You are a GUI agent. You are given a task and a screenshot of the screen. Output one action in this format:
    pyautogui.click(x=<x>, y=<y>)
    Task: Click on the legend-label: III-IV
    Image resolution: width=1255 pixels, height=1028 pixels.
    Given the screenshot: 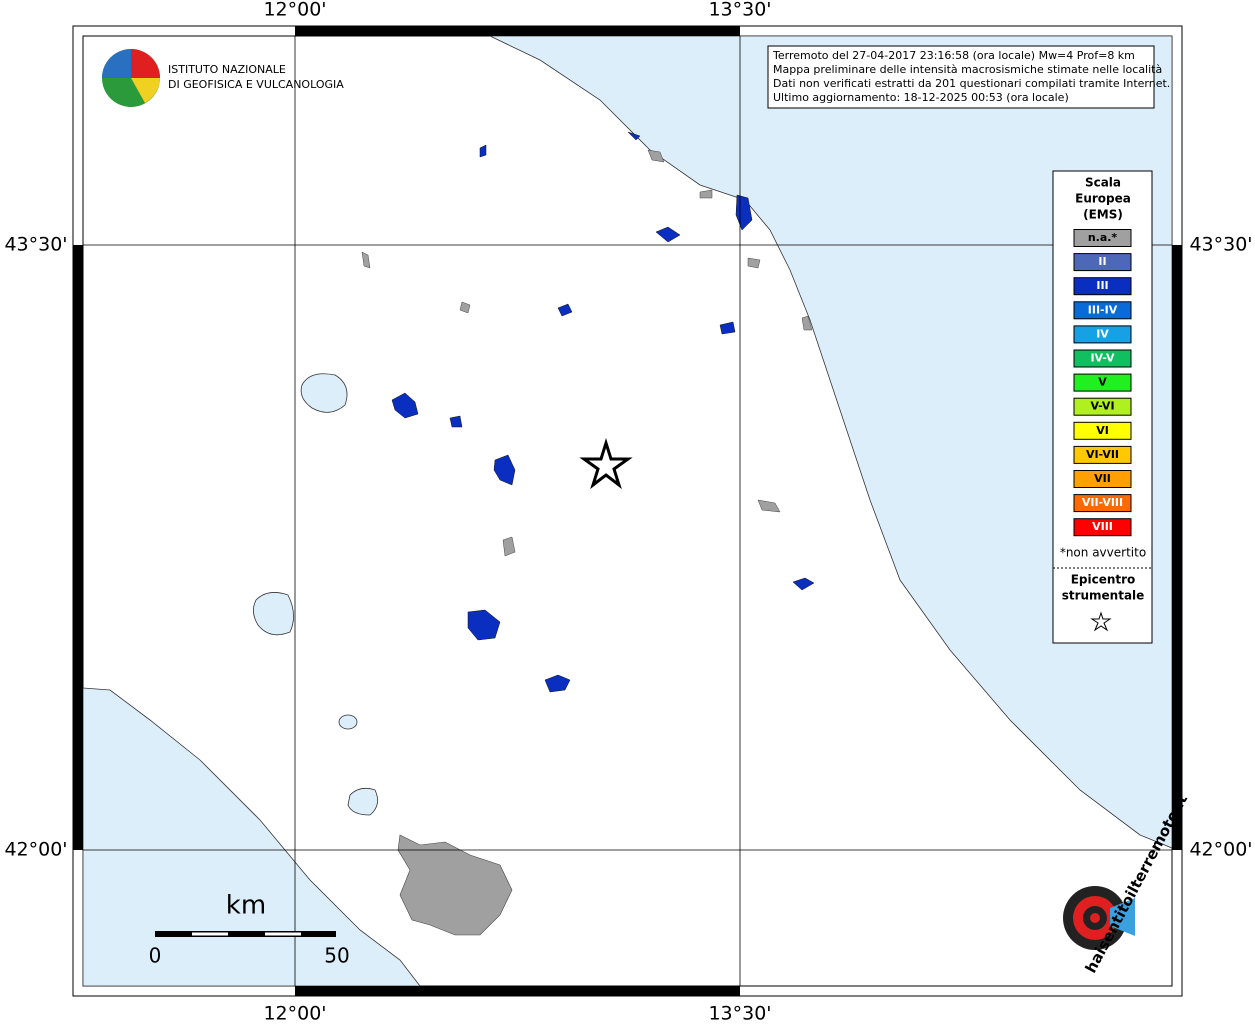 What is the action you would take?
    pyautogui.click(x=1103, y=309)
    